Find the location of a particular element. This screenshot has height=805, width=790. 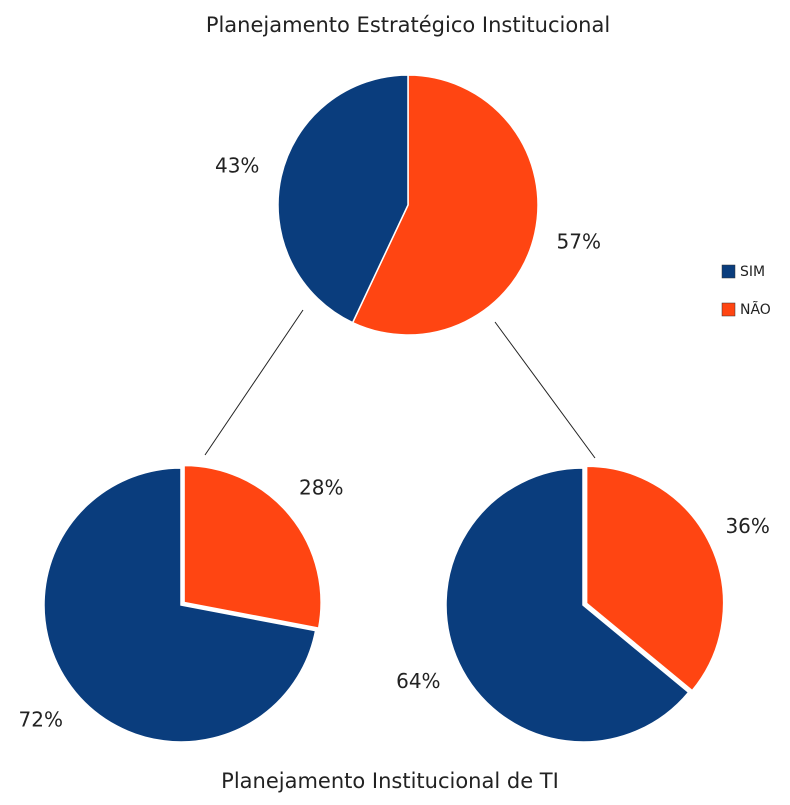

data-label: 43% is located at coordinates (237, 165).